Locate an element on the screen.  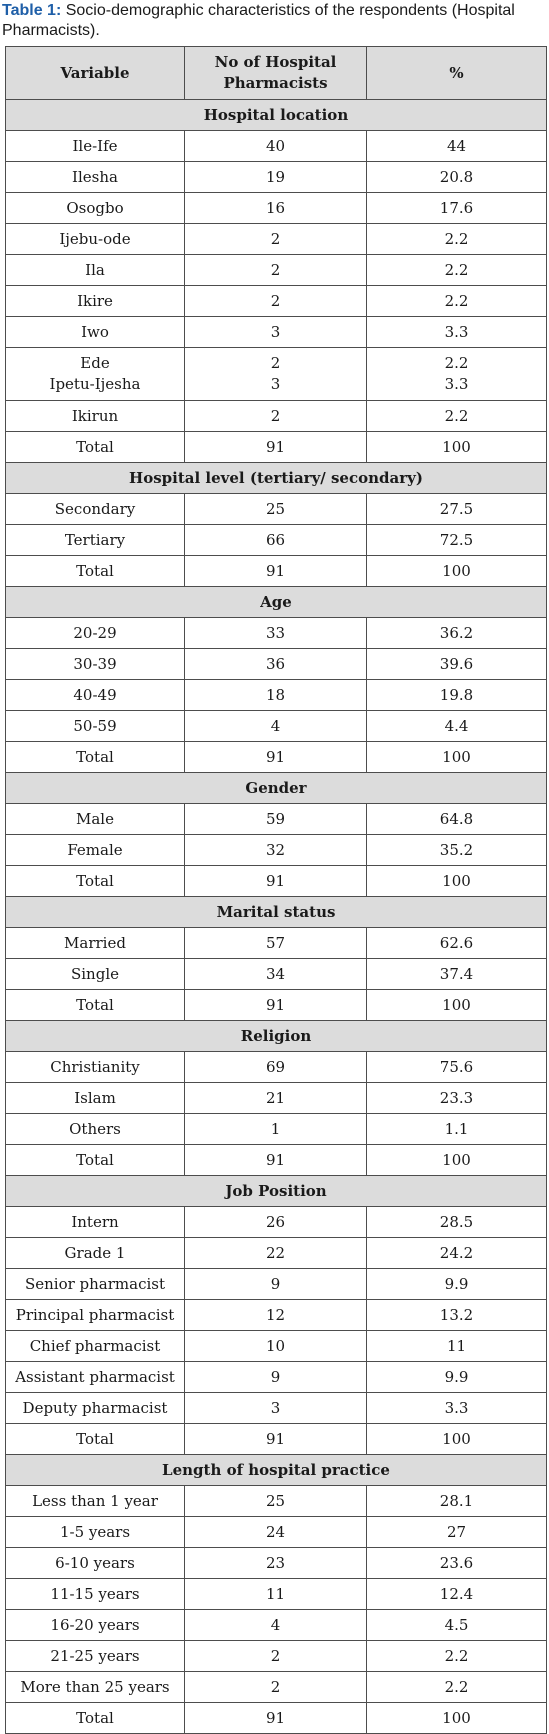
header-percent: % is located at coordinates (456, 73).